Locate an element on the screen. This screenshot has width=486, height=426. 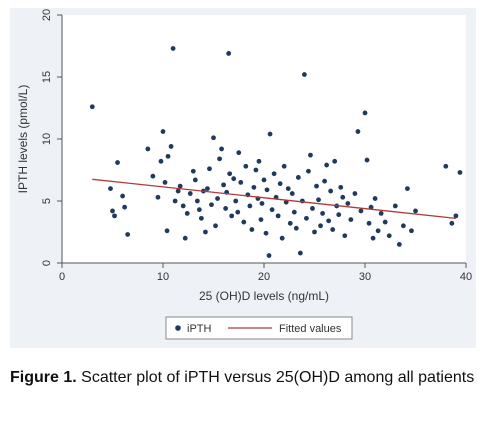
legend-fitted-label: Fitted values is located at coordinates (310, 329).